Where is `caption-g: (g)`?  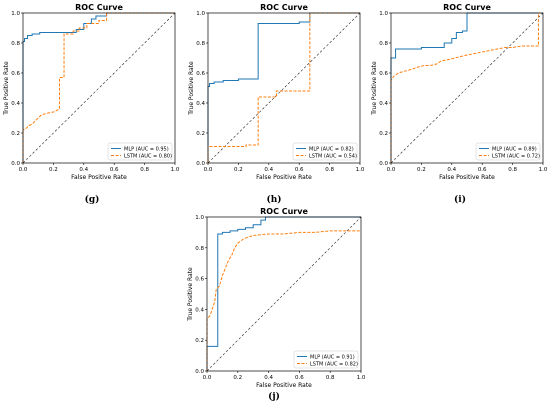
caption-g: (g) is located at coordinates (92, 200).